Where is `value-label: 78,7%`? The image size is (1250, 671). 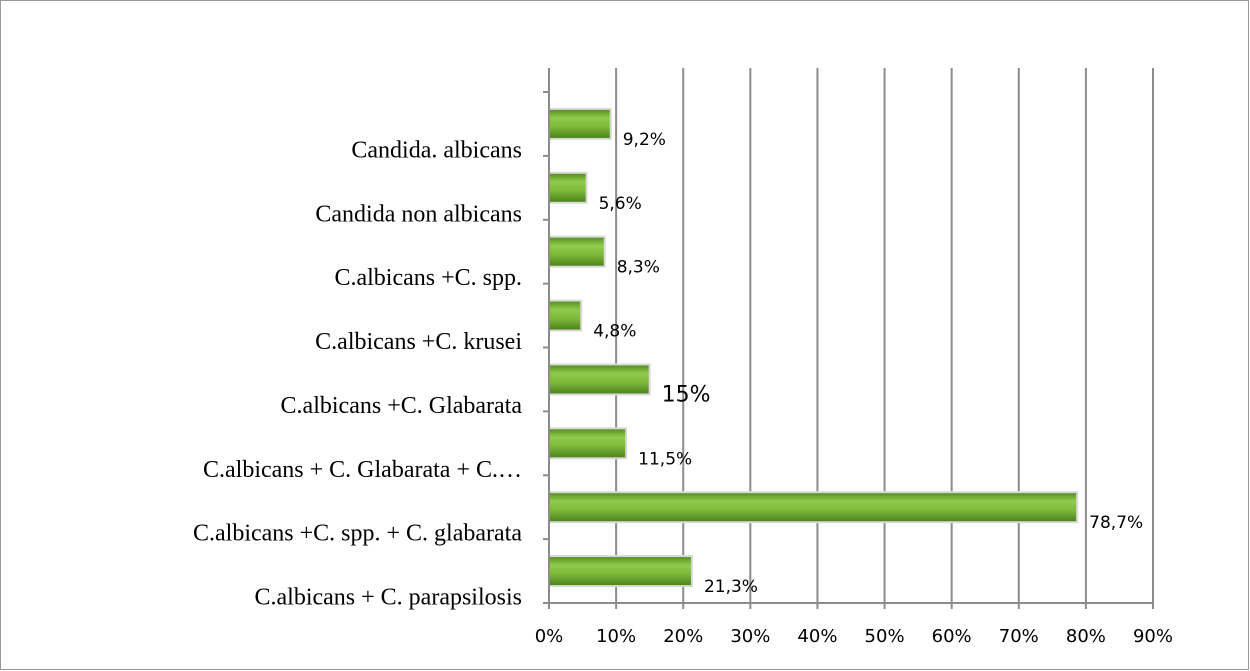
value-label: 78,7% is located at coordinates (1116, 523).